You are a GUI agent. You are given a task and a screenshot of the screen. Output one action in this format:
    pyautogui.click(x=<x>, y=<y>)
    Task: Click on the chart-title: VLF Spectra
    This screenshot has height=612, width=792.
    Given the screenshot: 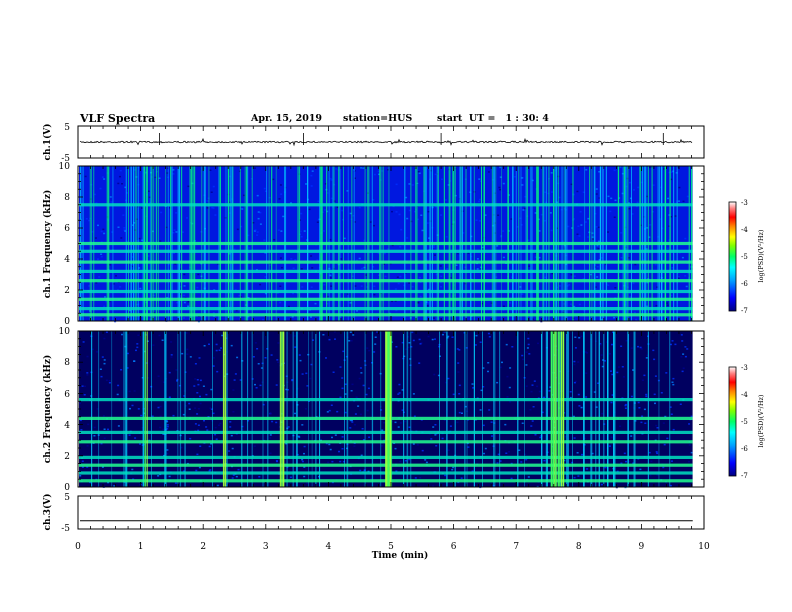 What is the action you would take?
    pyautogui.click(x=118, y=118)
    